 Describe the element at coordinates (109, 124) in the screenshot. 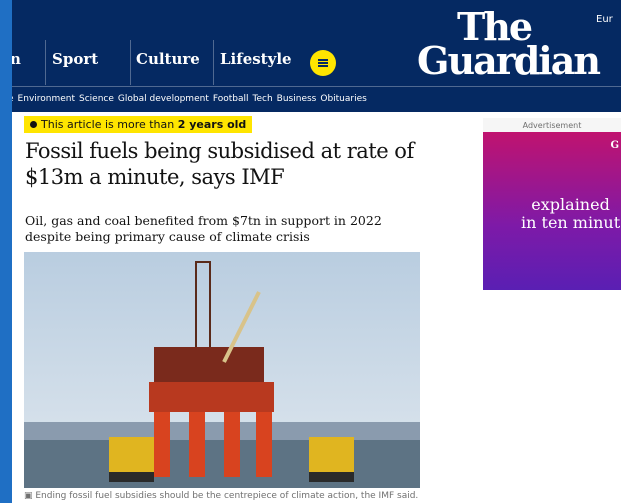

I see `badge-text: This article is more than` at that location.